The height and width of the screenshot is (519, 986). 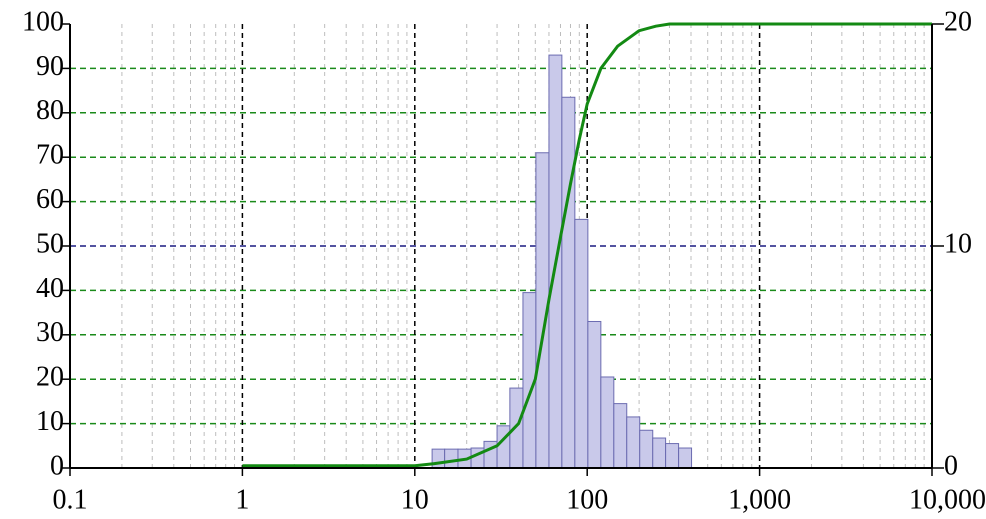 I want to click on y-tick-label: 50, so click(x=50, y=243).